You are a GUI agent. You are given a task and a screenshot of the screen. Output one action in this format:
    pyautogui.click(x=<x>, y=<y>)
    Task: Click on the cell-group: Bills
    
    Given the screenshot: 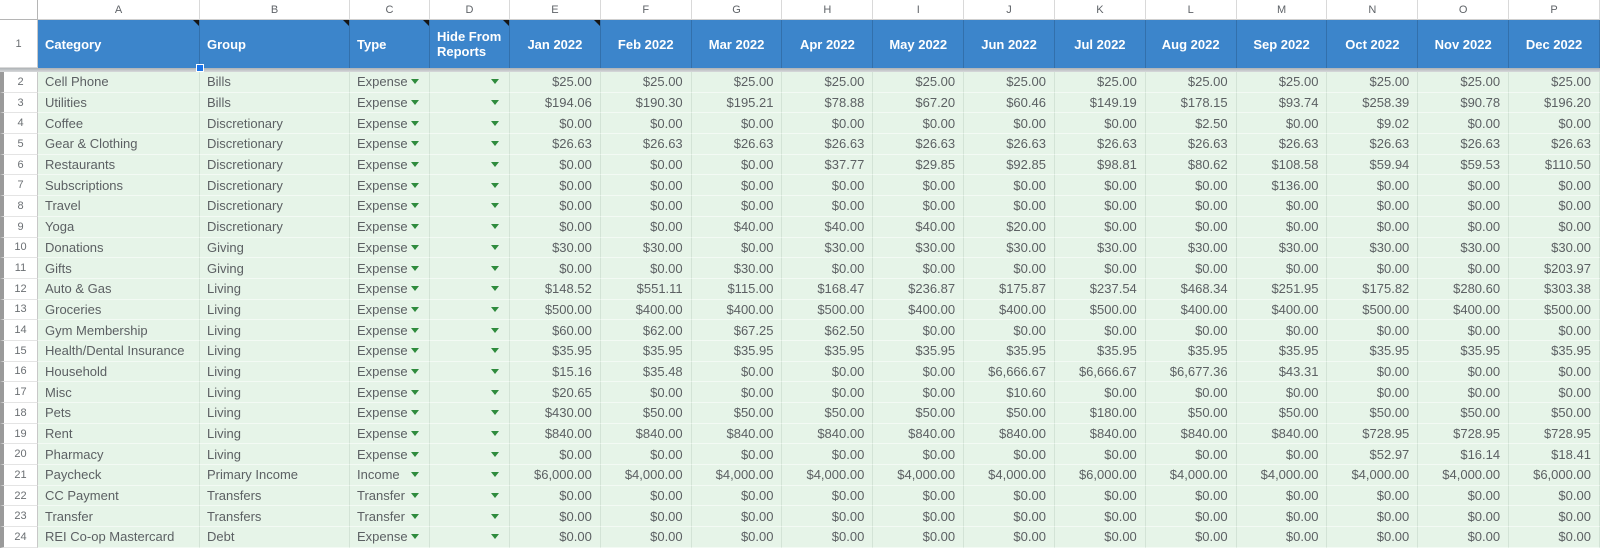 What is the action you would take?
    pyautogui.click(x=275, y=82)
    